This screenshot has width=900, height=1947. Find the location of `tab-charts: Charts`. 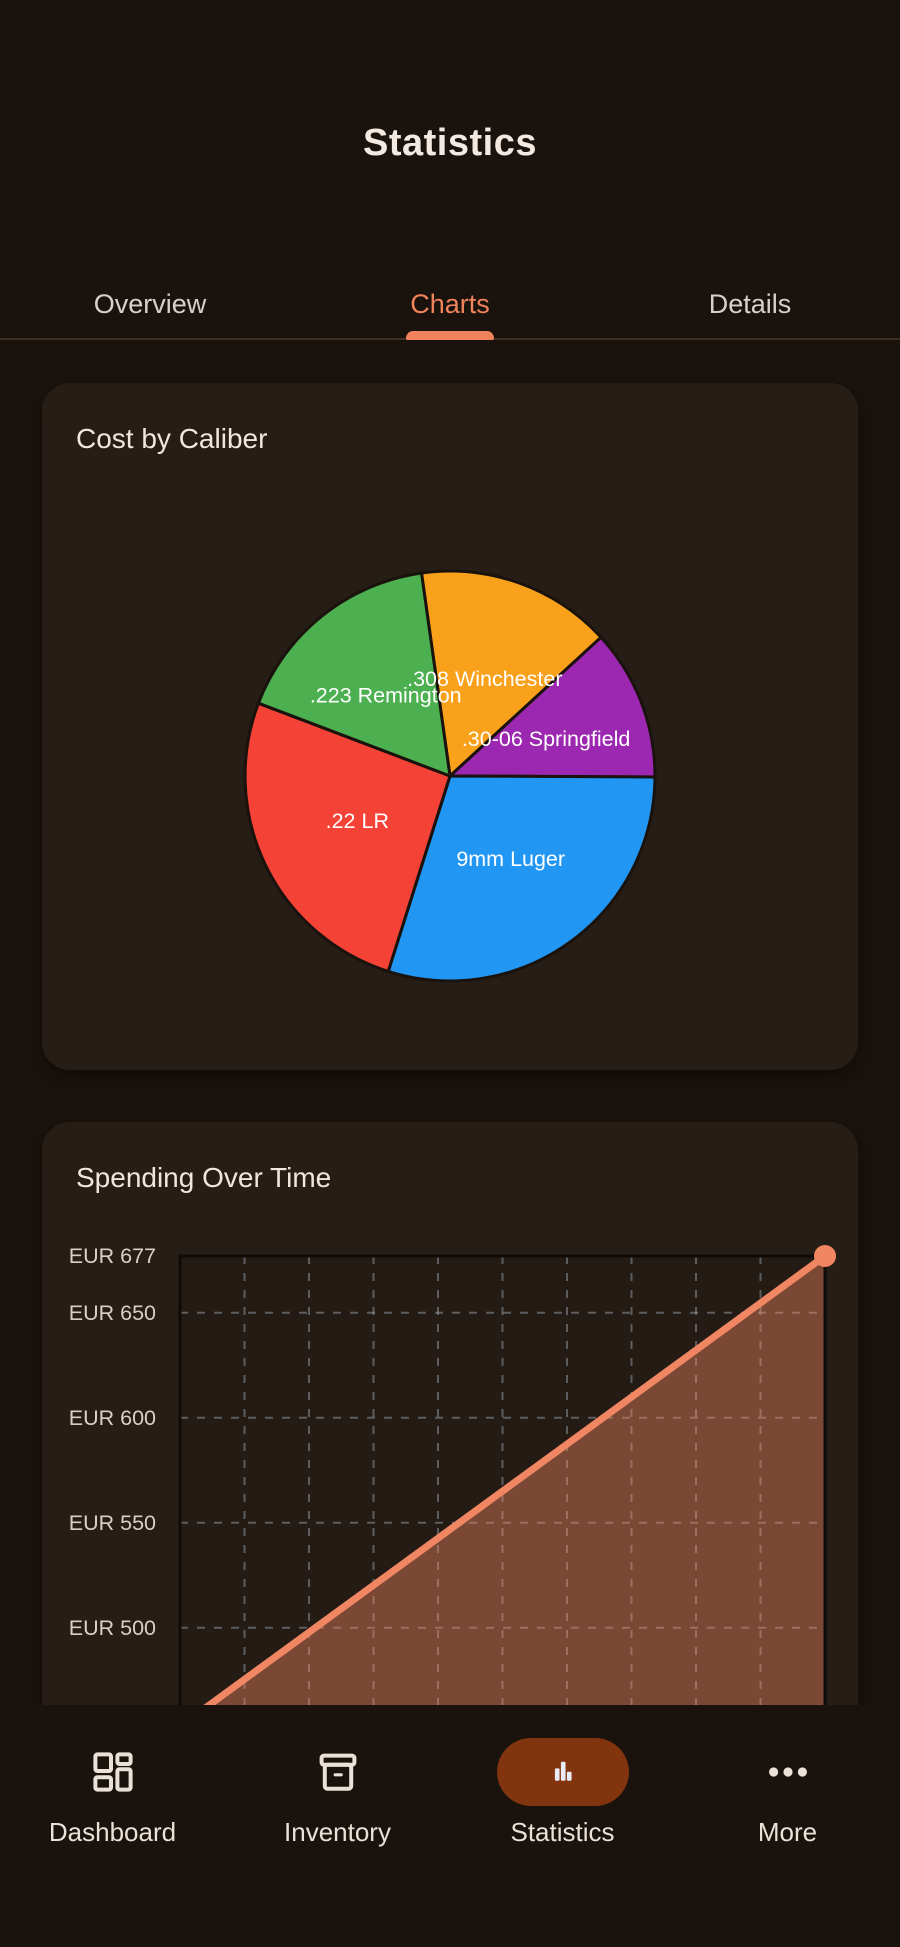

tab-charts: Charts is located at coordinates (450, 297).